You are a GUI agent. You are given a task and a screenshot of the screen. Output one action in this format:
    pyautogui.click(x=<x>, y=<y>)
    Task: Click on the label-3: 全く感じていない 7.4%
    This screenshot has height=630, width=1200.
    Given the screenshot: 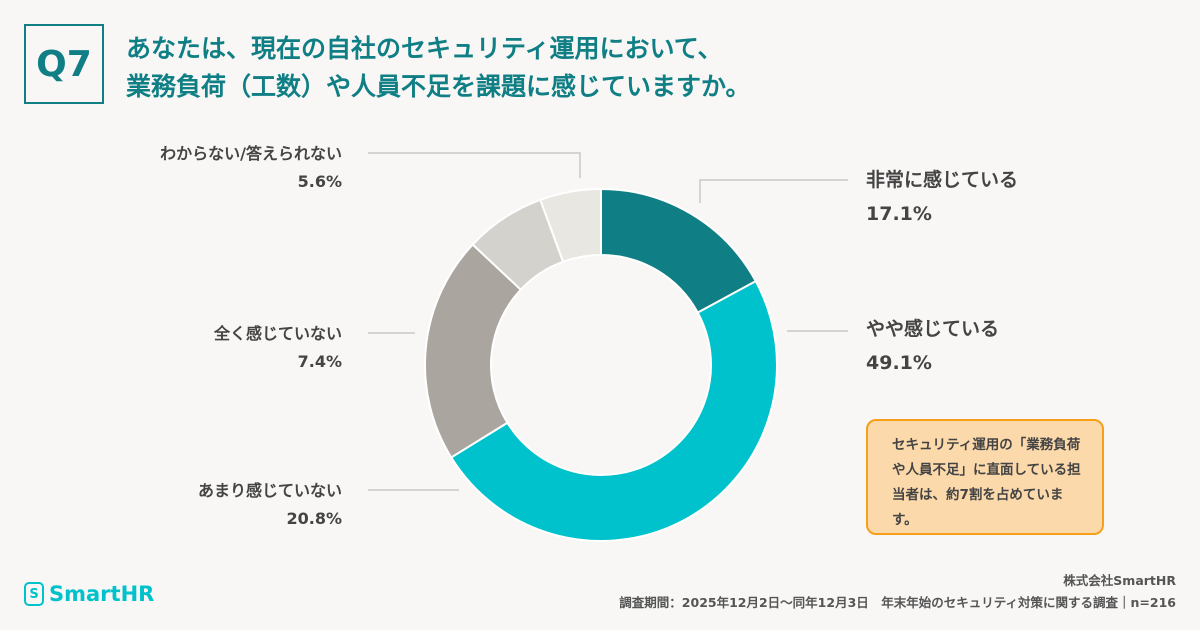 What is the action you would take?
    pyautogui.click(x=277, y=347)
    